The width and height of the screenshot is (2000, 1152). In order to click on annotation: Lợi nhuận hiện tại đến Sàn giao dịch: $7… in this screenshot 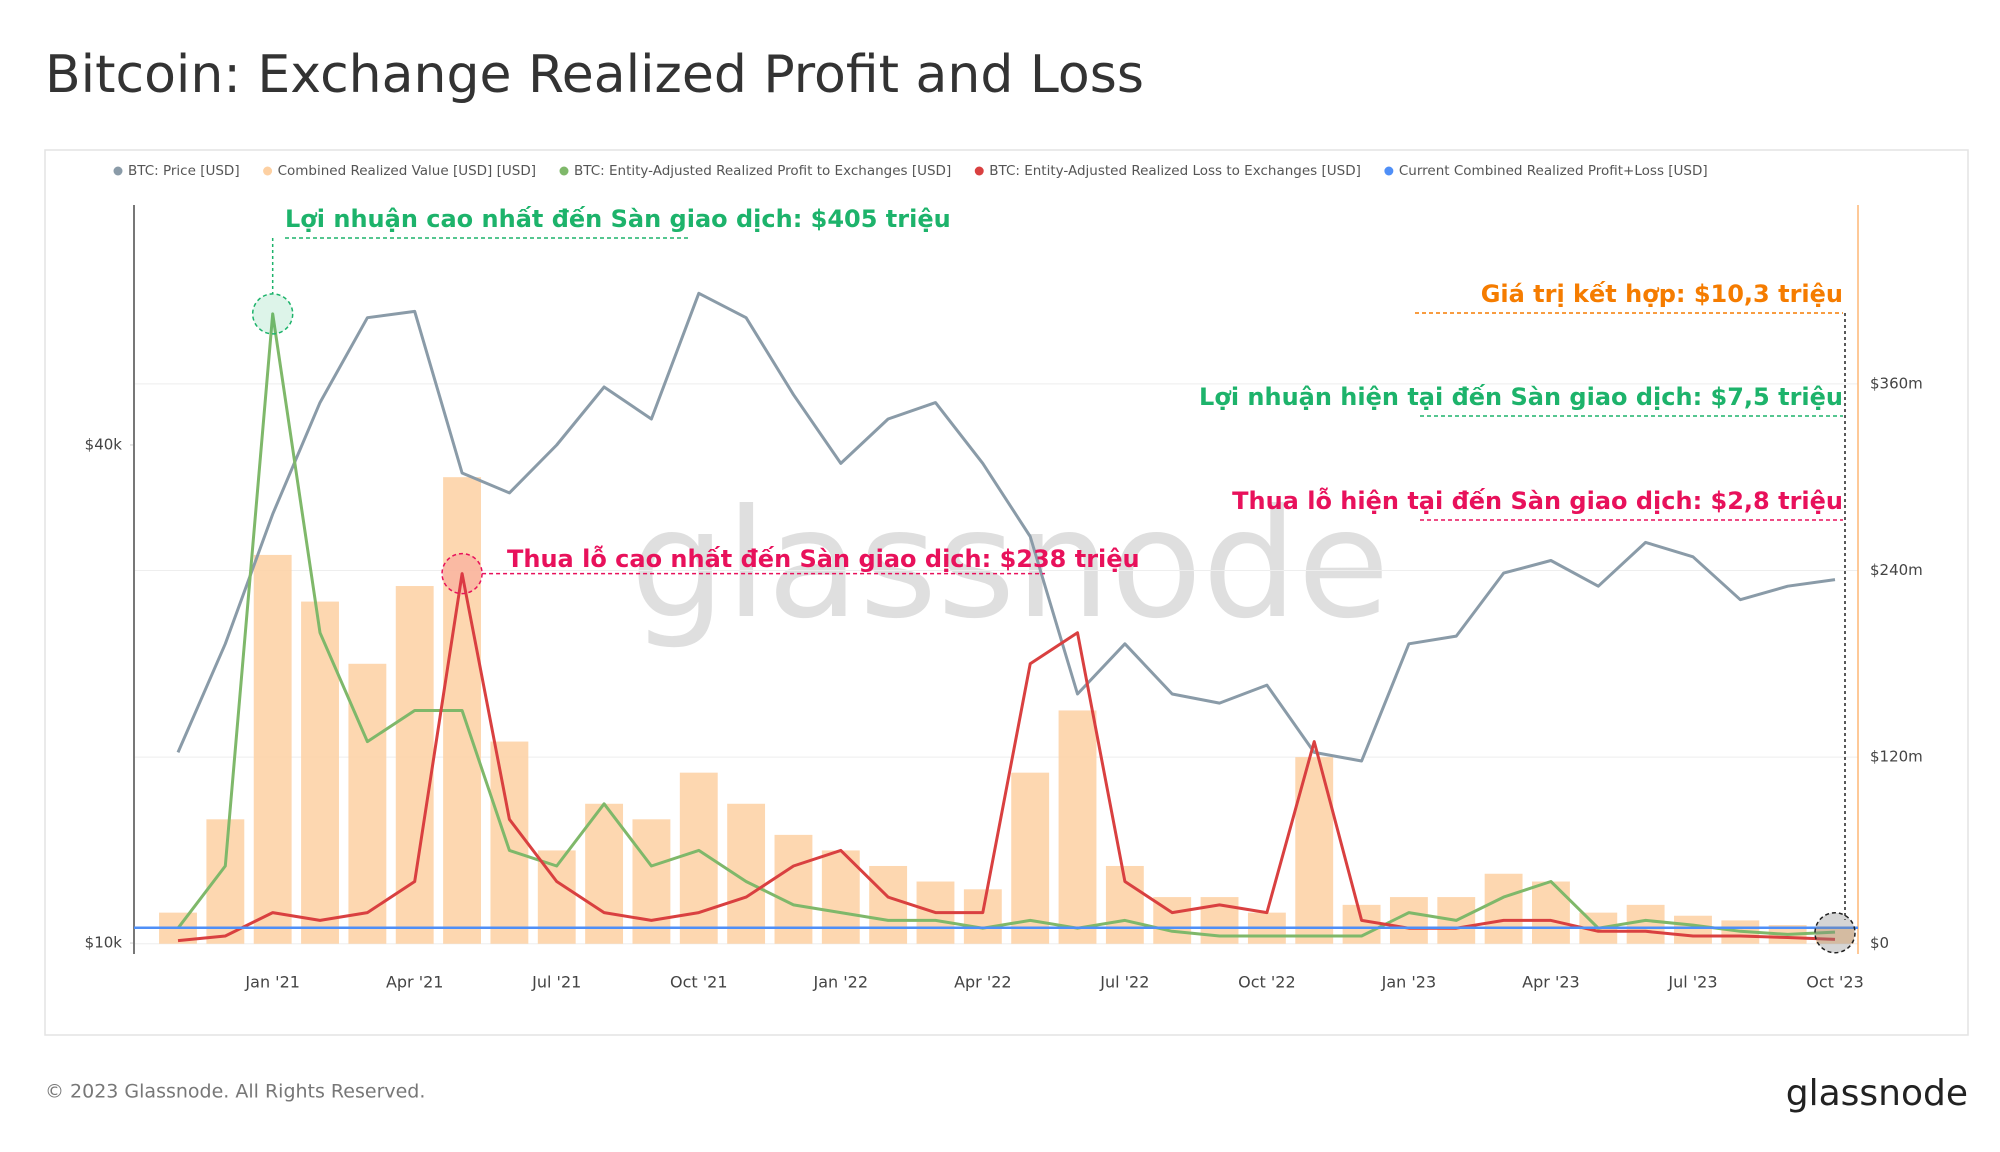, I will do `click(1521, 397)`.